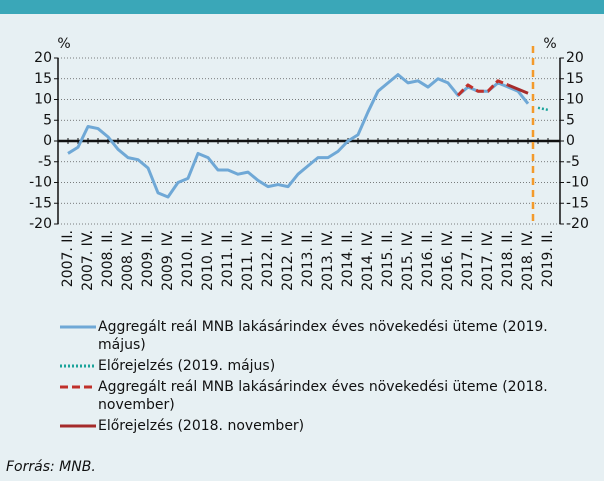  What do you see at coordinates (308, 258) in the screenshot?
I see `x-tick-label: 2013. II.` at bounding box center [308, 258].